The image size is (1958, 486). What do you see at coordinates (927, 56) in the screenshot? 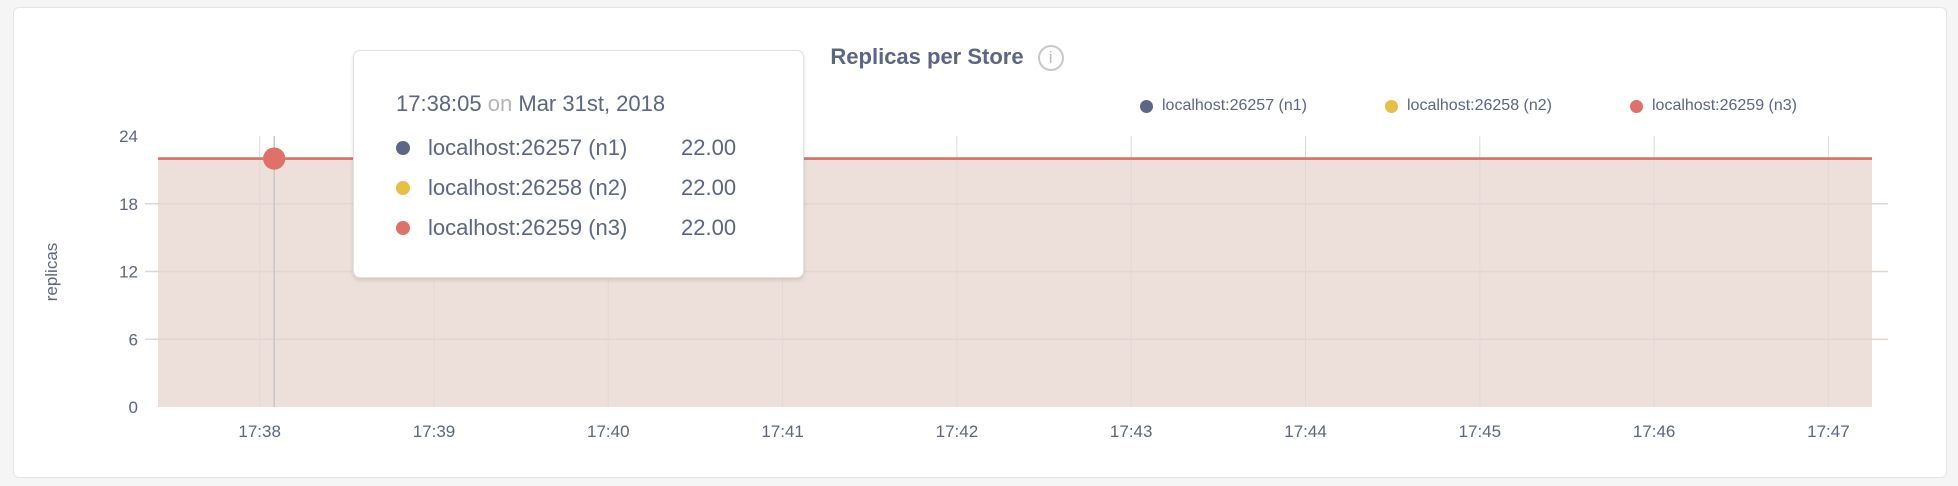
I see `chart-title-text: Replicas per Store` at bounding box center [927, 56].